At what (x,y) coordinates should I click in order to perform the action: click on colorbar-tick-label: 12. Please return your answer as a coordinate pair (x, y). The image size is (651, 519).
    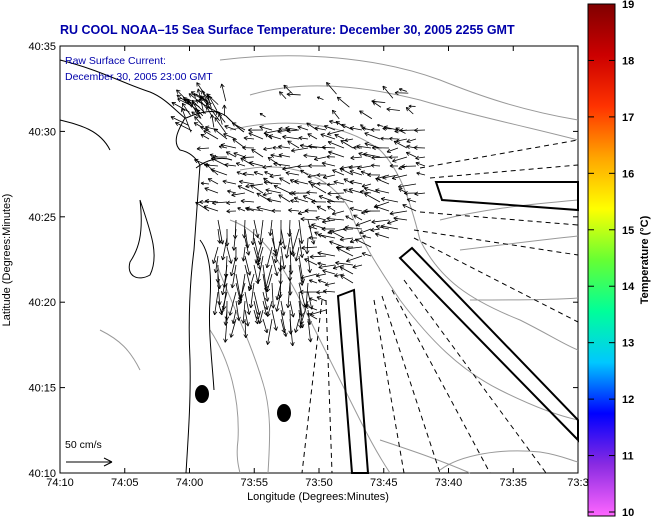
    Looking at the image, I should click on (628, 400).